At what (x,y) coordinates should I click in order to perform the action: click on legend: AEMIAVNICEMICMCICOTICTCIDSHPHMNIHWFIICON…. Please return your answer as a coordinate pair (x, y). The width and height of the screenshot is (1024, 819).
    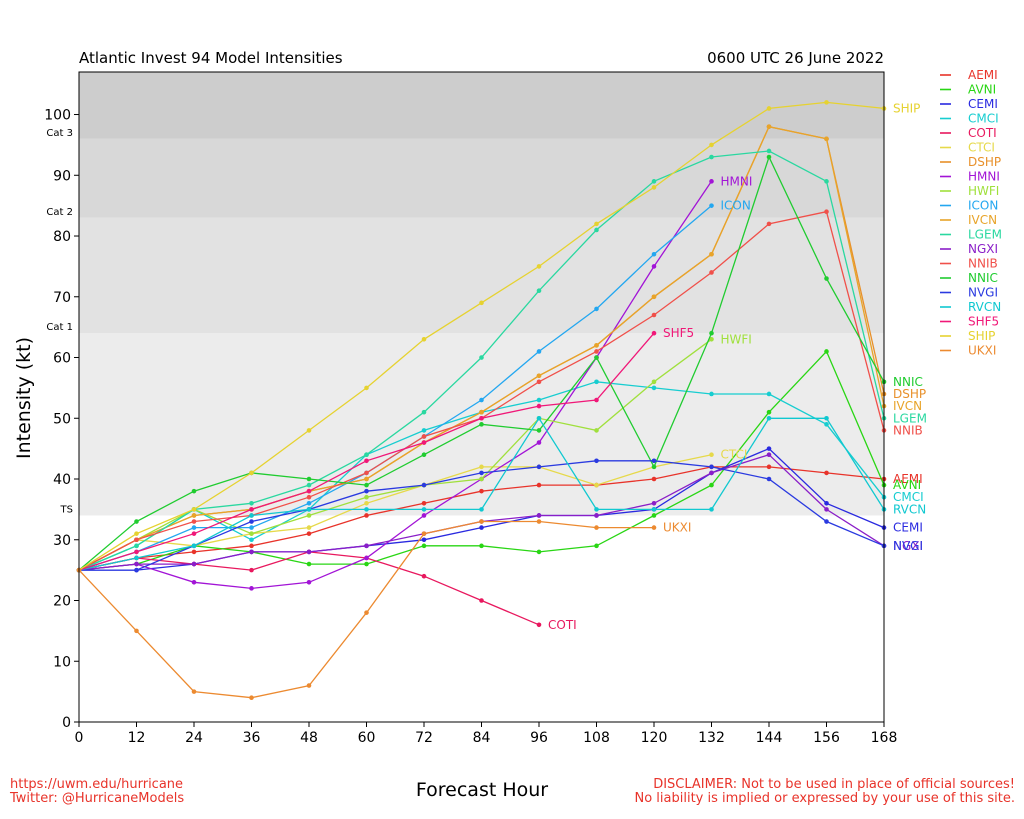
    Looking at the image, I should click on (971, 213).